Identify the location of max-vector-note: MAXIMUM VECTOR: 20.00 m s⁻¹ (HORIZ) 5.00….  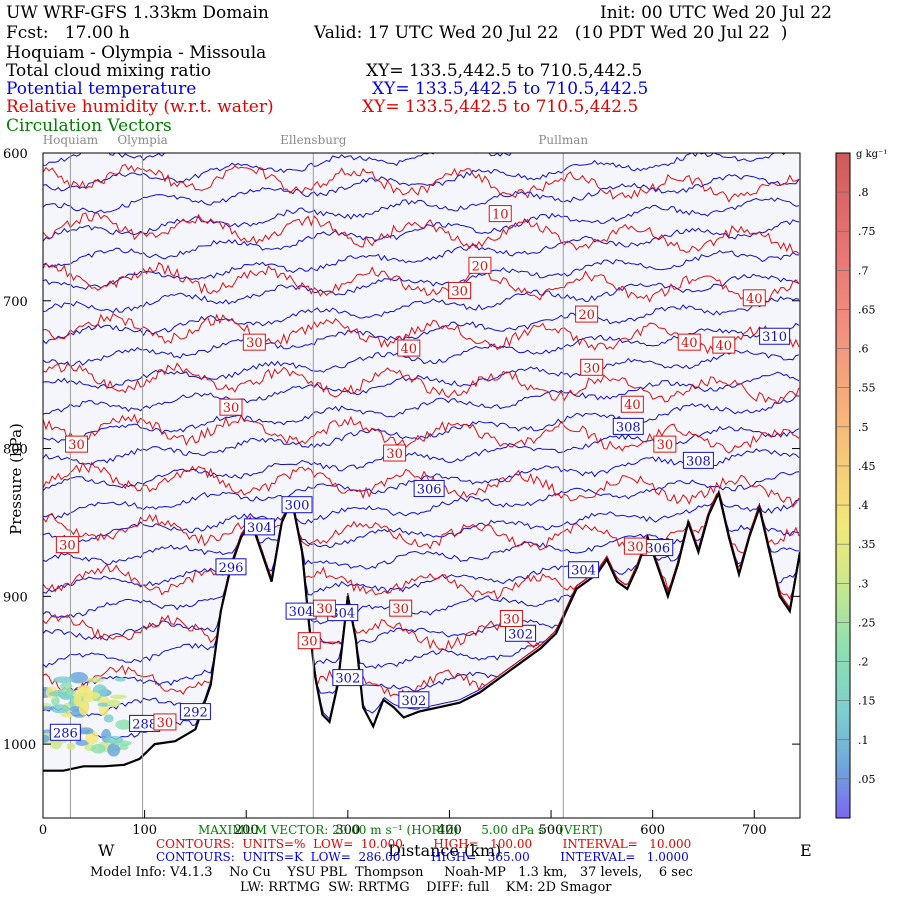
(400, 830).